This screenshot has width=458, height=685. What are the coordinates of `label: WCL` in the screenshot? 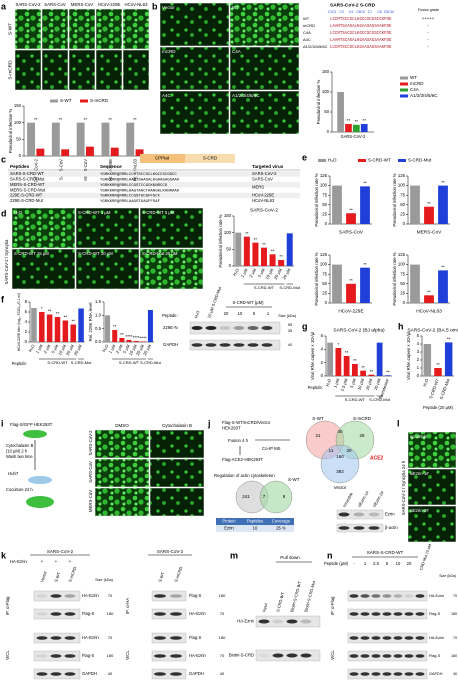 It's located at (7, 655).